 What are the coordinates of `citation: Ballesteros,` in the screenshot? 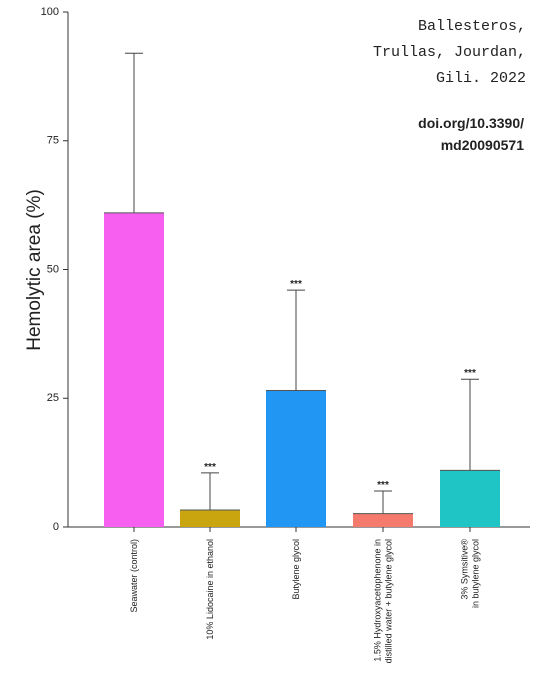 It's located at (472, 26).